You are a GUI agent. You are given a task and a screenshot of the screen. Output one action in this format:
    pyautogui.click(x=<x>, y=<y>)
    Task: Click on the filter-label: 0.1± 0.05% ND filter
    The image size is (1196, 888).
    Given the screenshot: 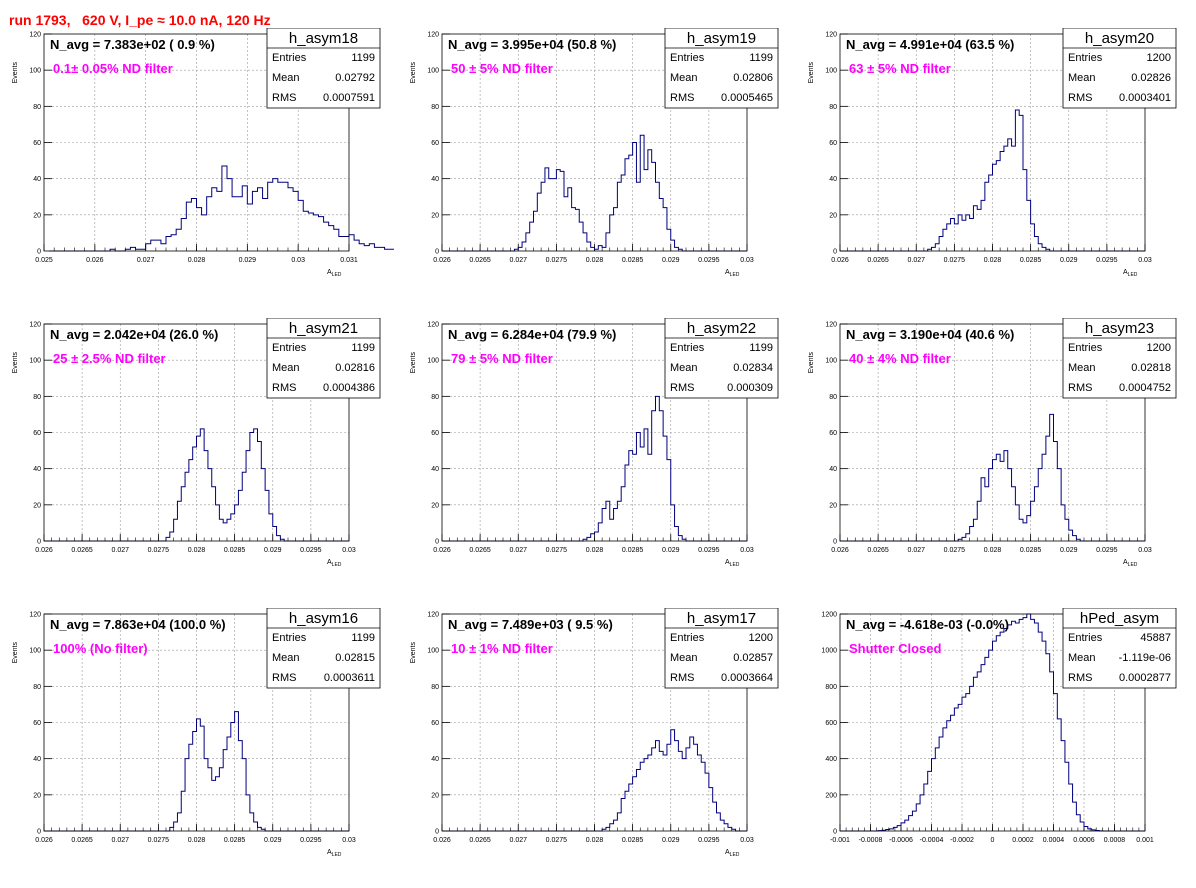 What is the action you would take?
    pyautogui.click(x=113, y=68)
    